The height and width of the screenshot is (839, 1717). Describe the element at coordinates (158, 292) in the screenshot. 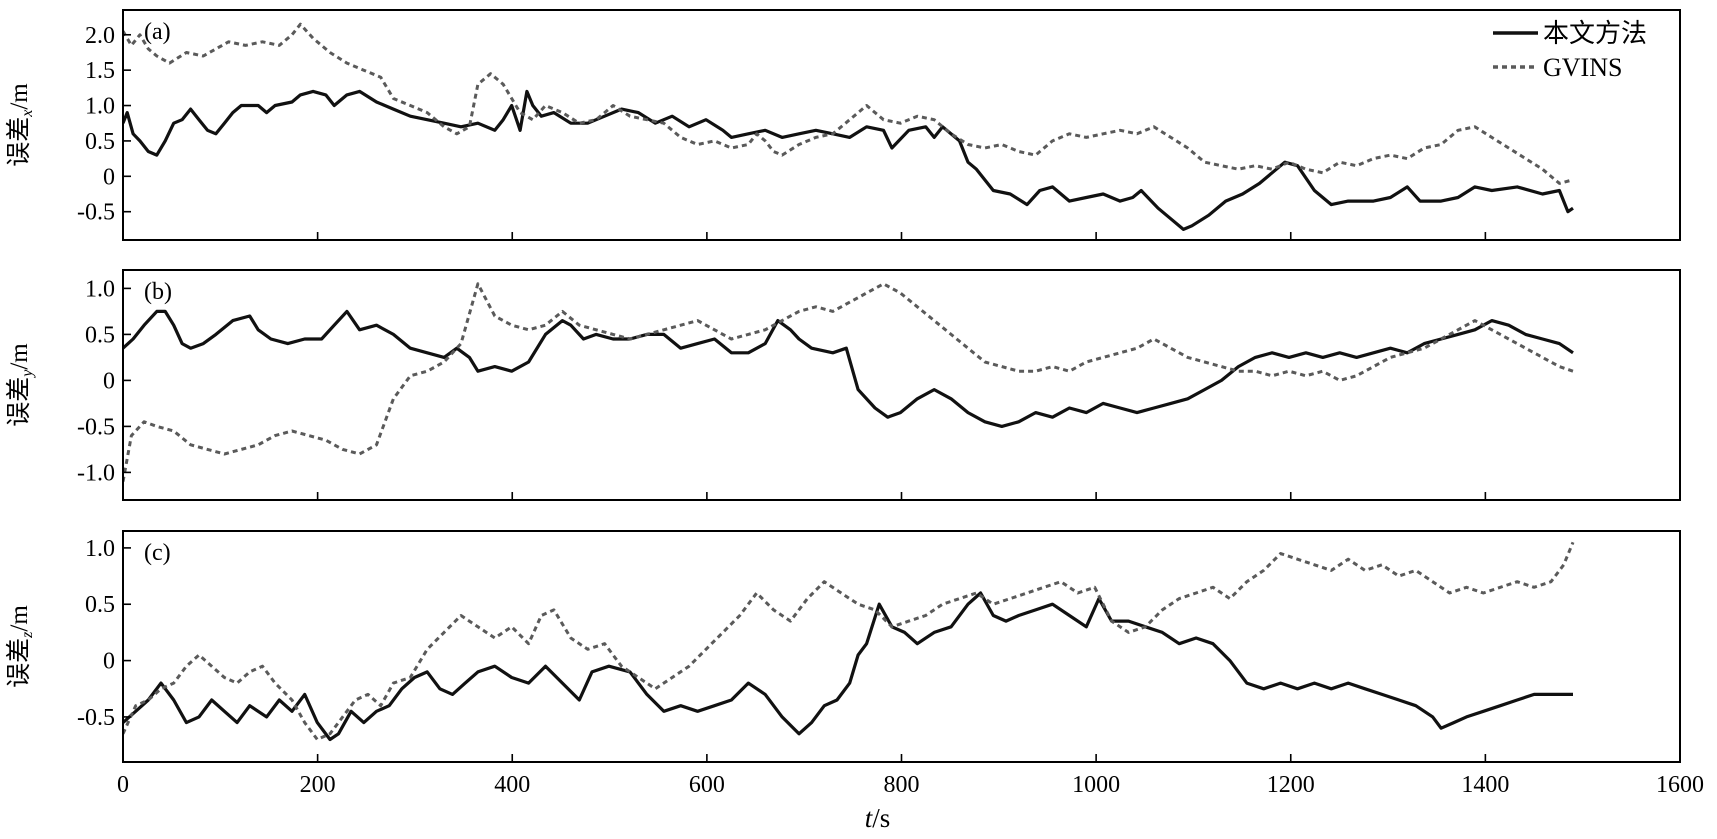

I see `panel-tag: (b)` at that location.